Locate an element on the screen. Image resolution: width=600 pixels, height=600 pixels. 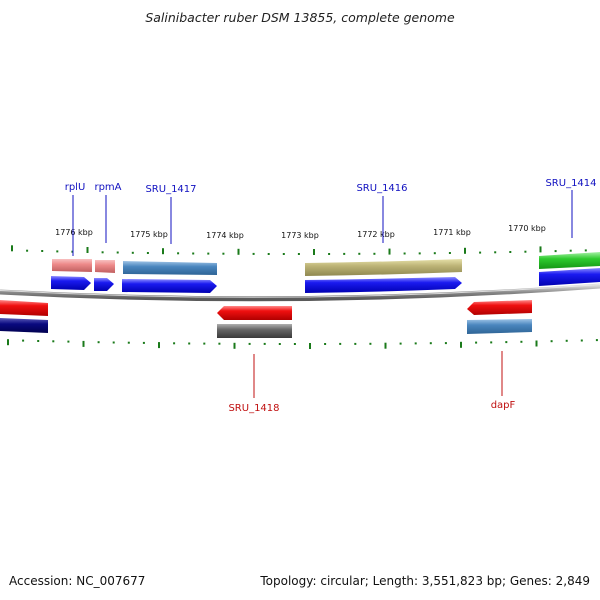
outer-tick-row is located at coordinates (299, 250).